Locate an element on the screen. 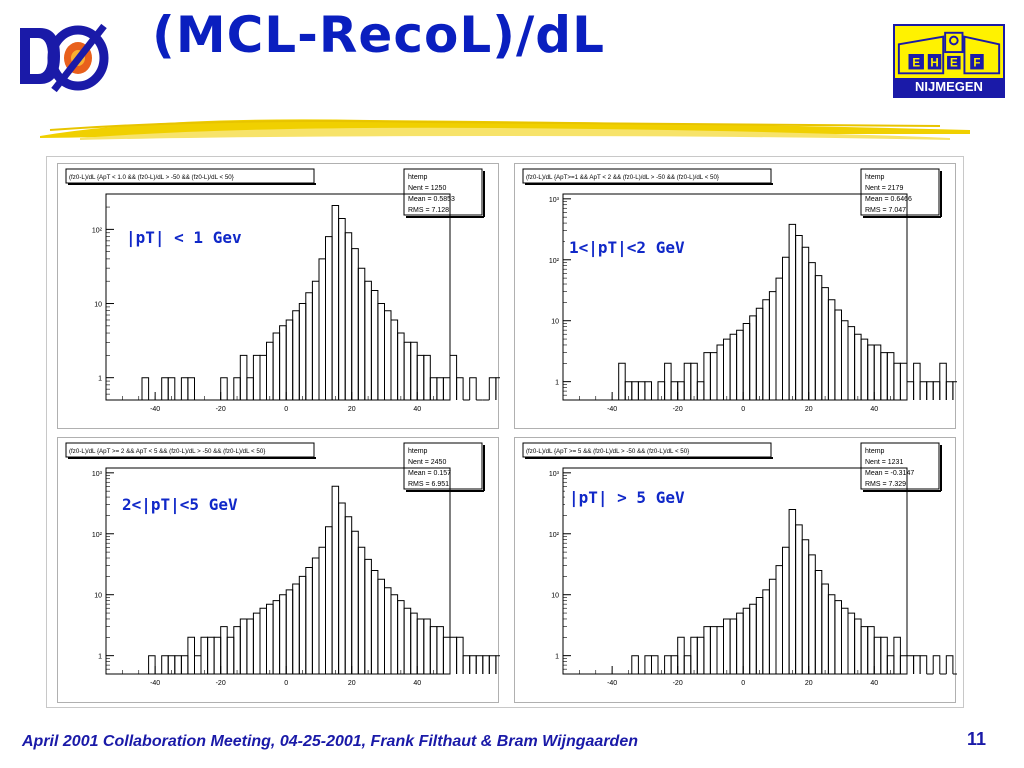 This screenshot has width=1024, height=768. nijmegen-logo: E H E F NIJMEGEN is located at coordinates (949, 61).